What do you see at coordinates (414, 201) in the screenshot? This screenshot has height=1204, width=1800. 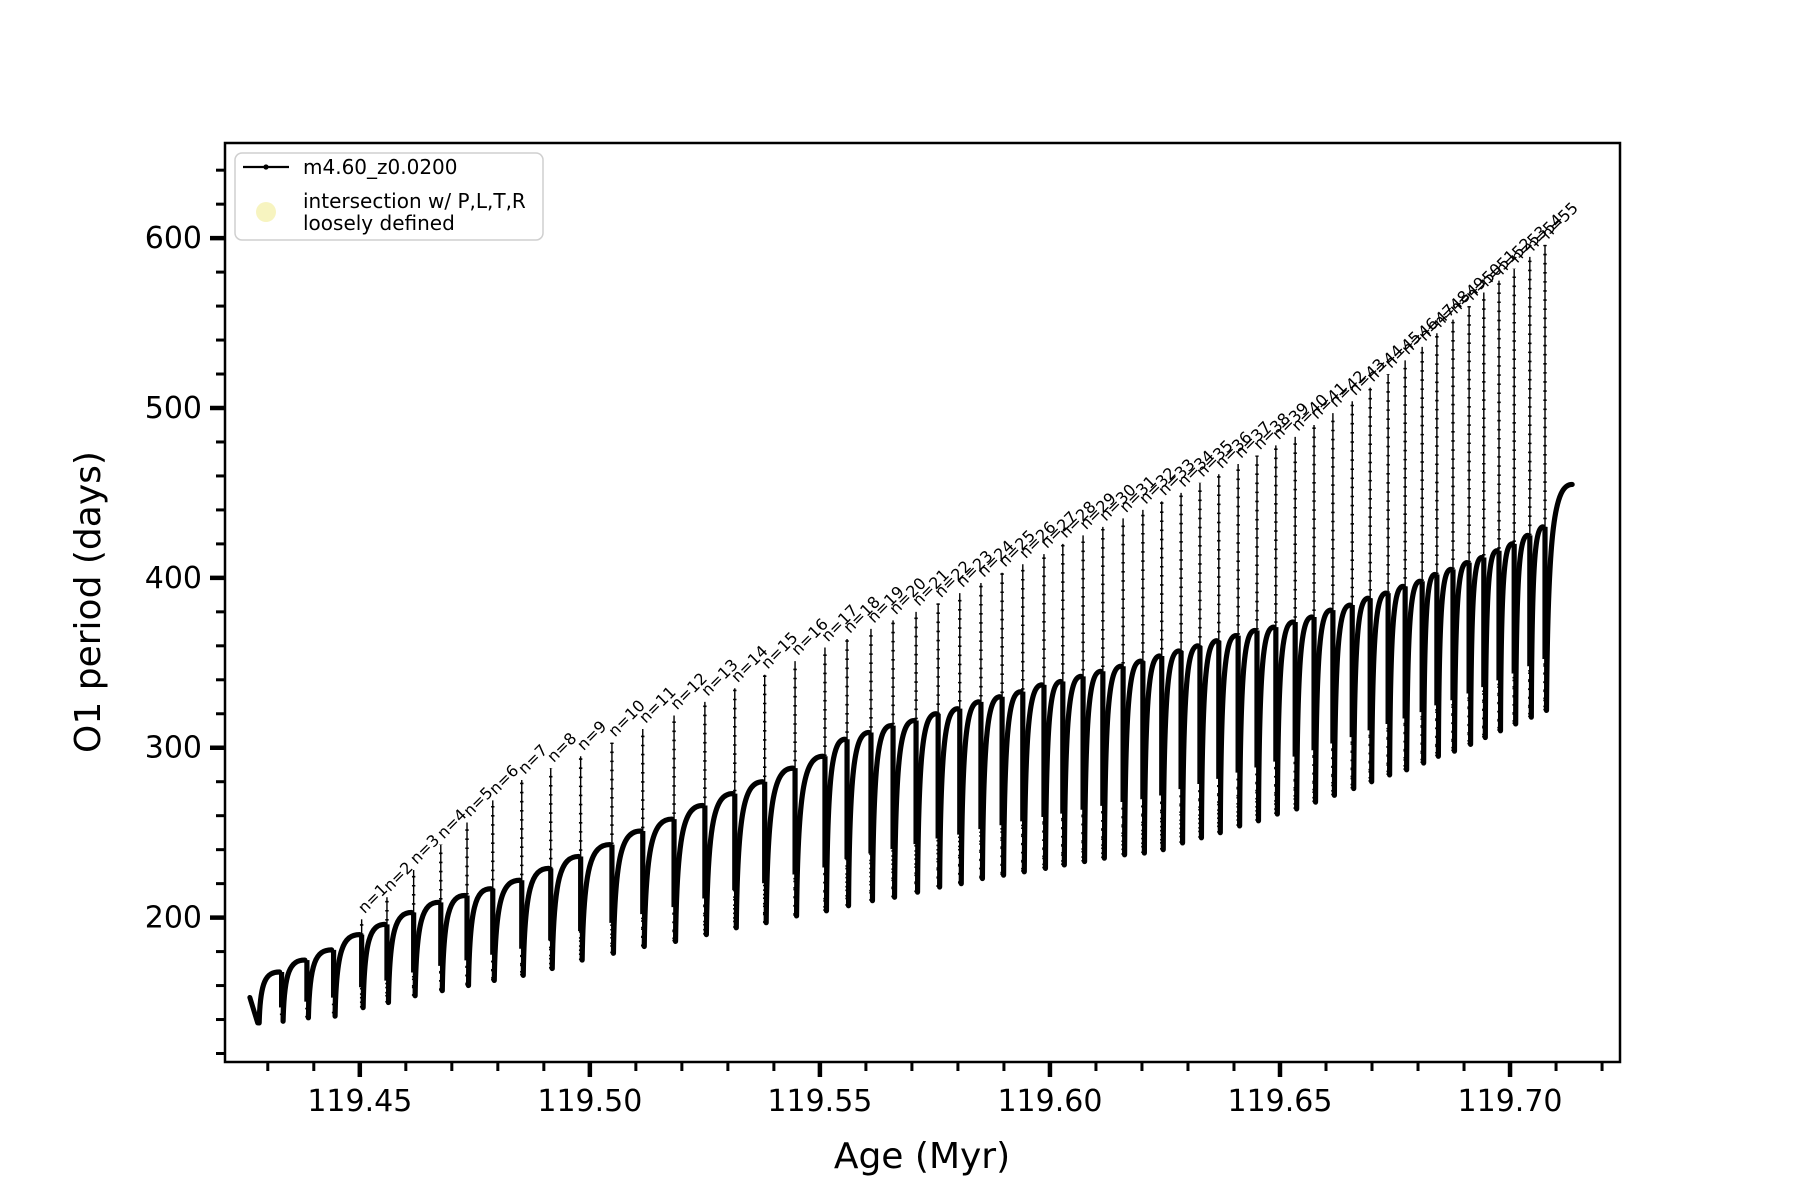 I see `legend-item-intersection-label-line1: intersection w/ P,L,T,R` at bounding box center [414, 201].